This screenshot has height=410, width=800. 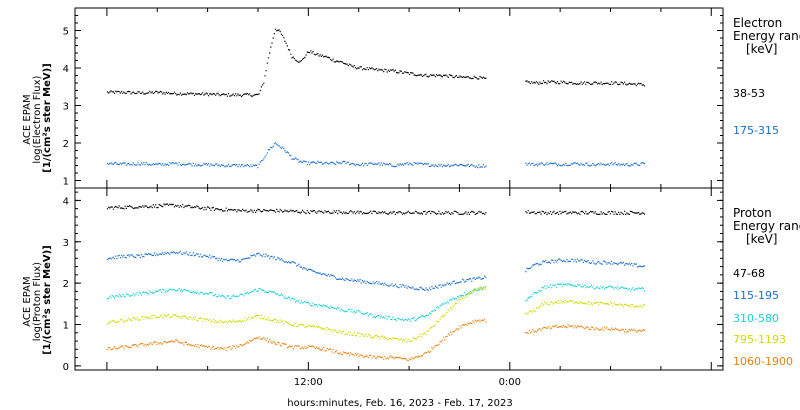 I want to click on x-tick-label: 12:00, so click(x=308, y=382).